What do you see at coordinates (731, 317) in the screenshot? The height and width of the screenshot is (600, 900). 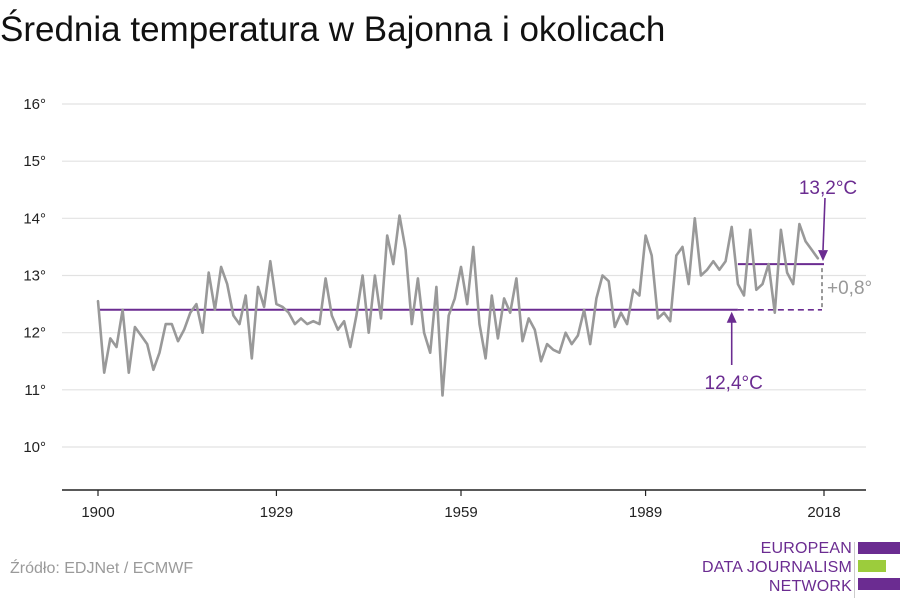 I see `baseline-arrow-head` at bounding box center [731, 317].